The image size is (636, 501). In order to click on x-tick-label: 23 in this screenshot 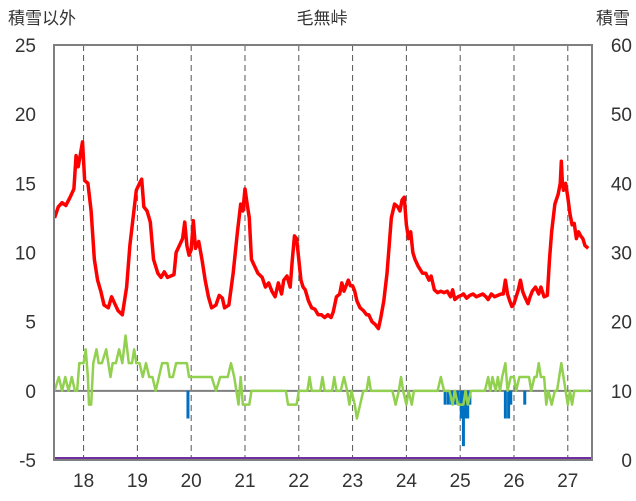, I will do `click(352, 481)`.